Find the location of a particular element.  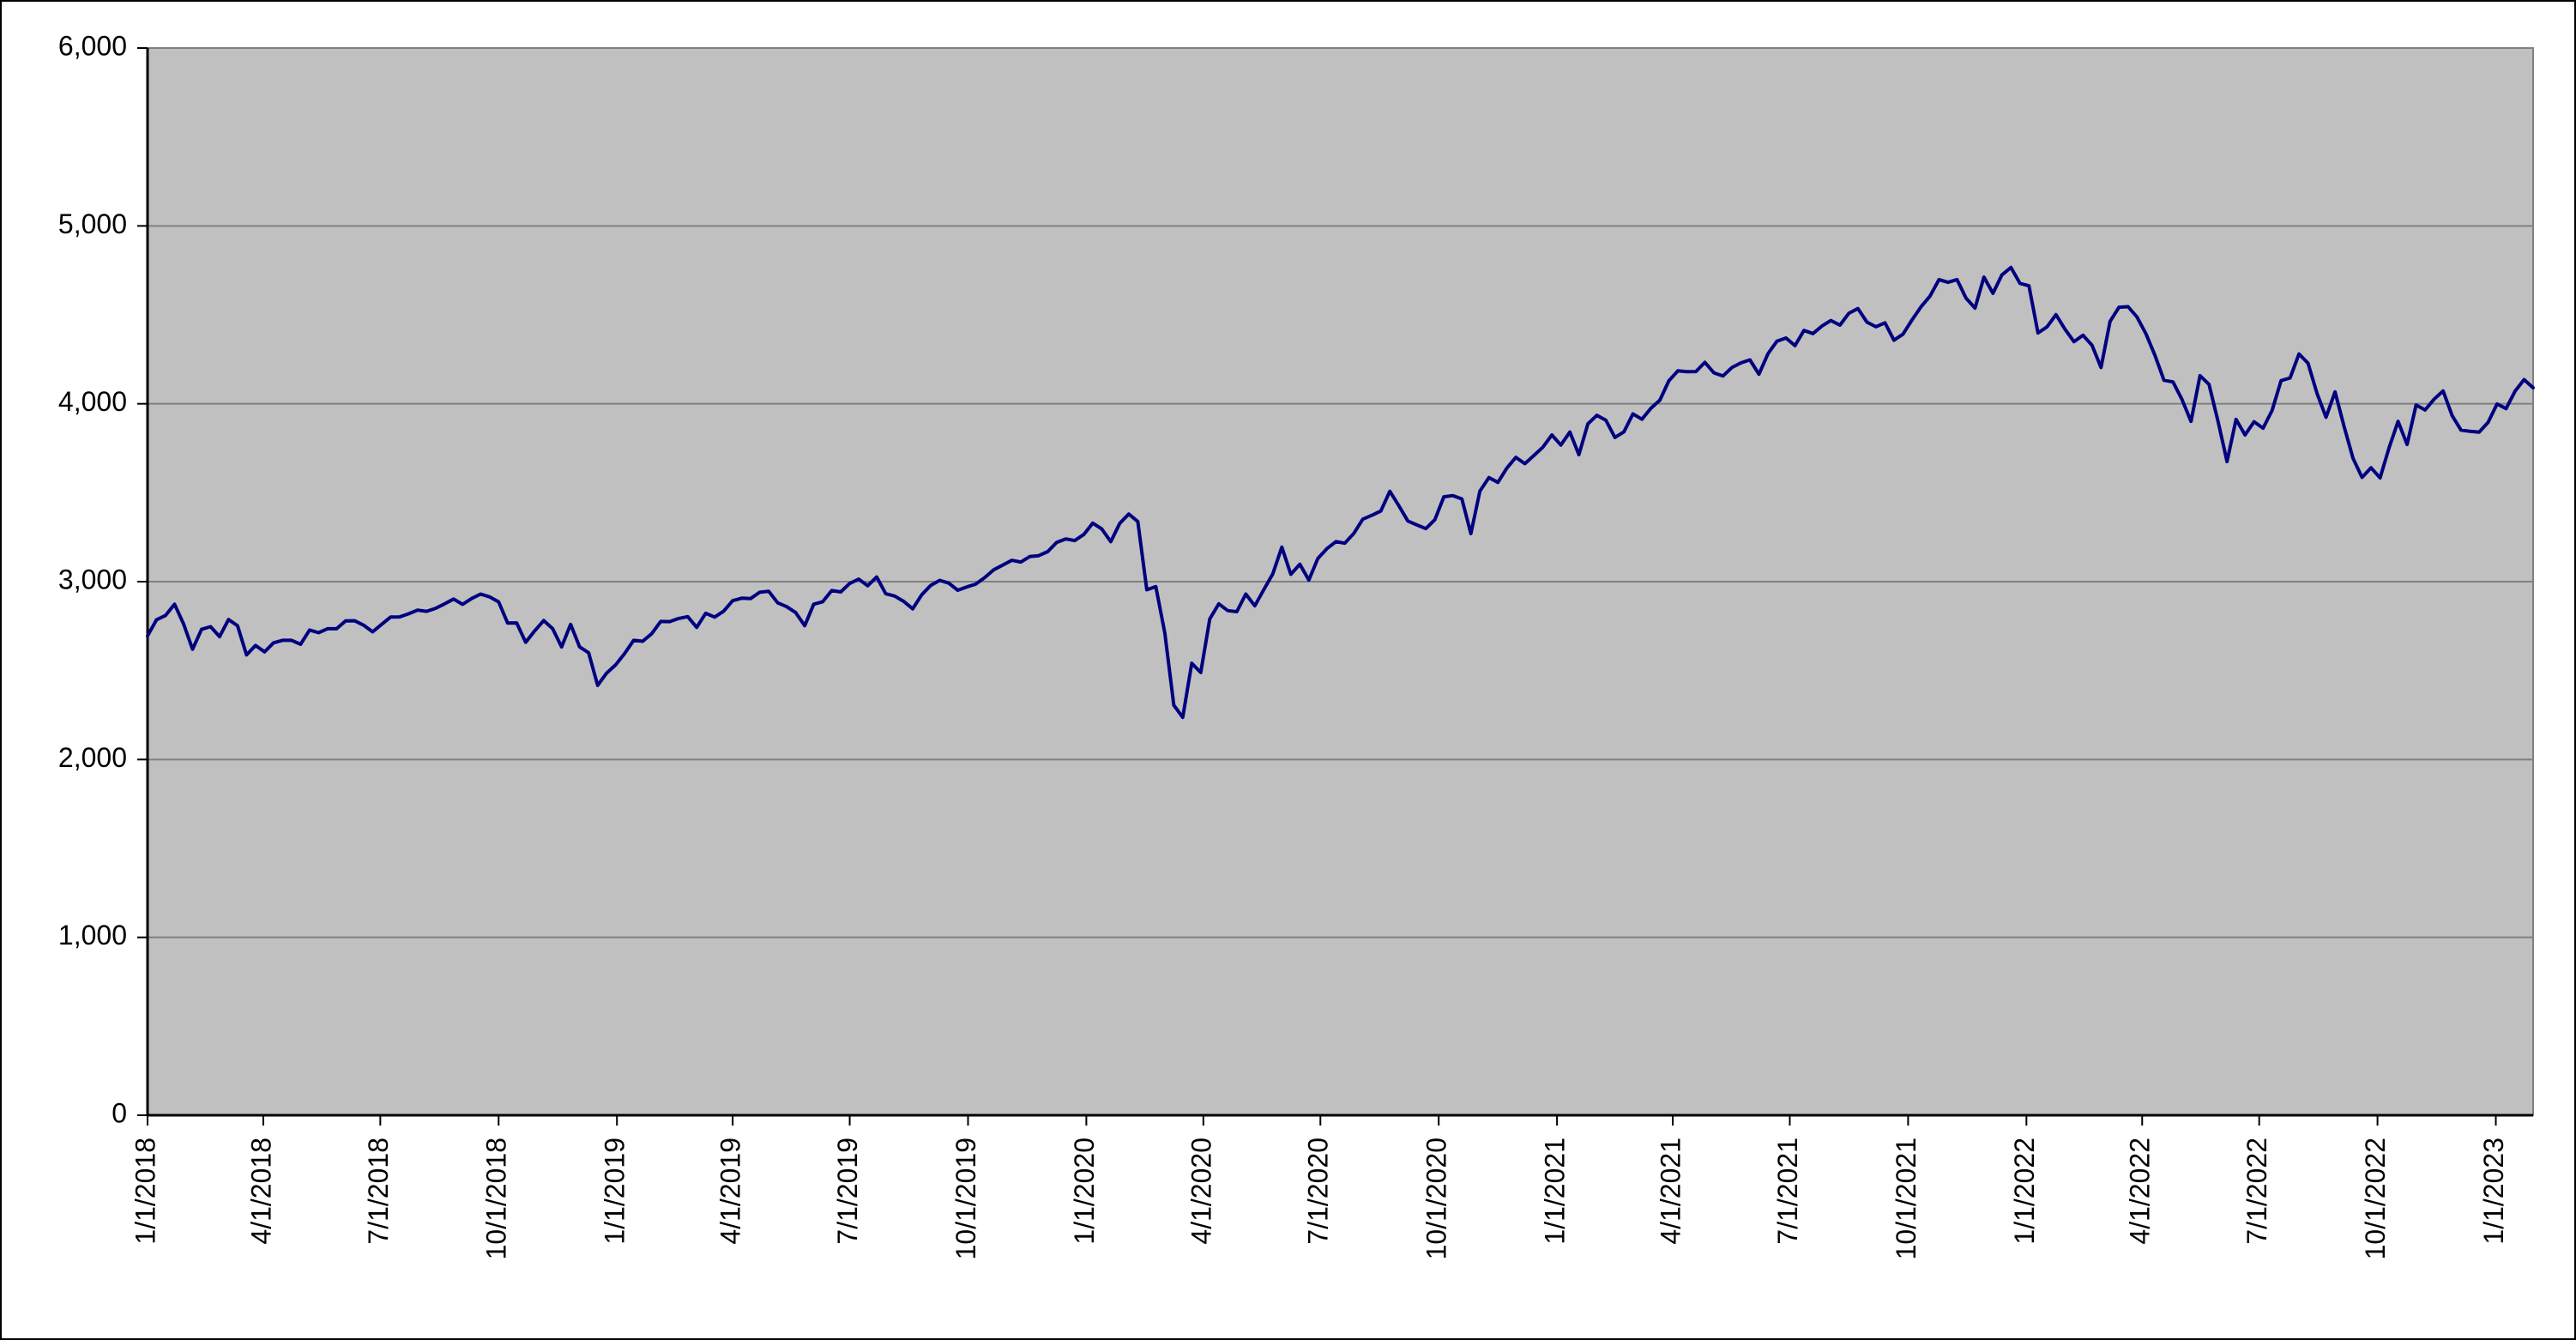

x-tick-label: 4/1/2021 is located at coordinates (1670, 1192).